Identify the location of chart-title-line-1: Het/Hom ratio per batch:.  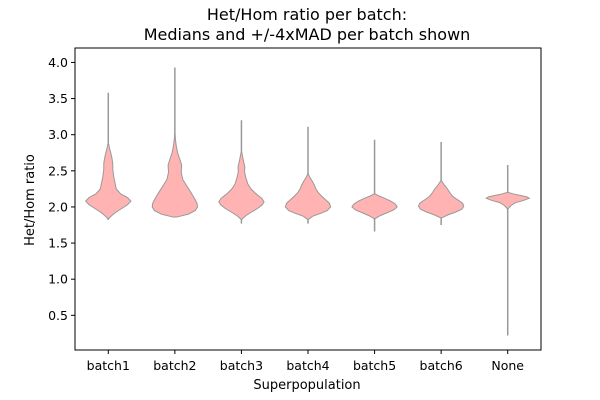
(307, 14).